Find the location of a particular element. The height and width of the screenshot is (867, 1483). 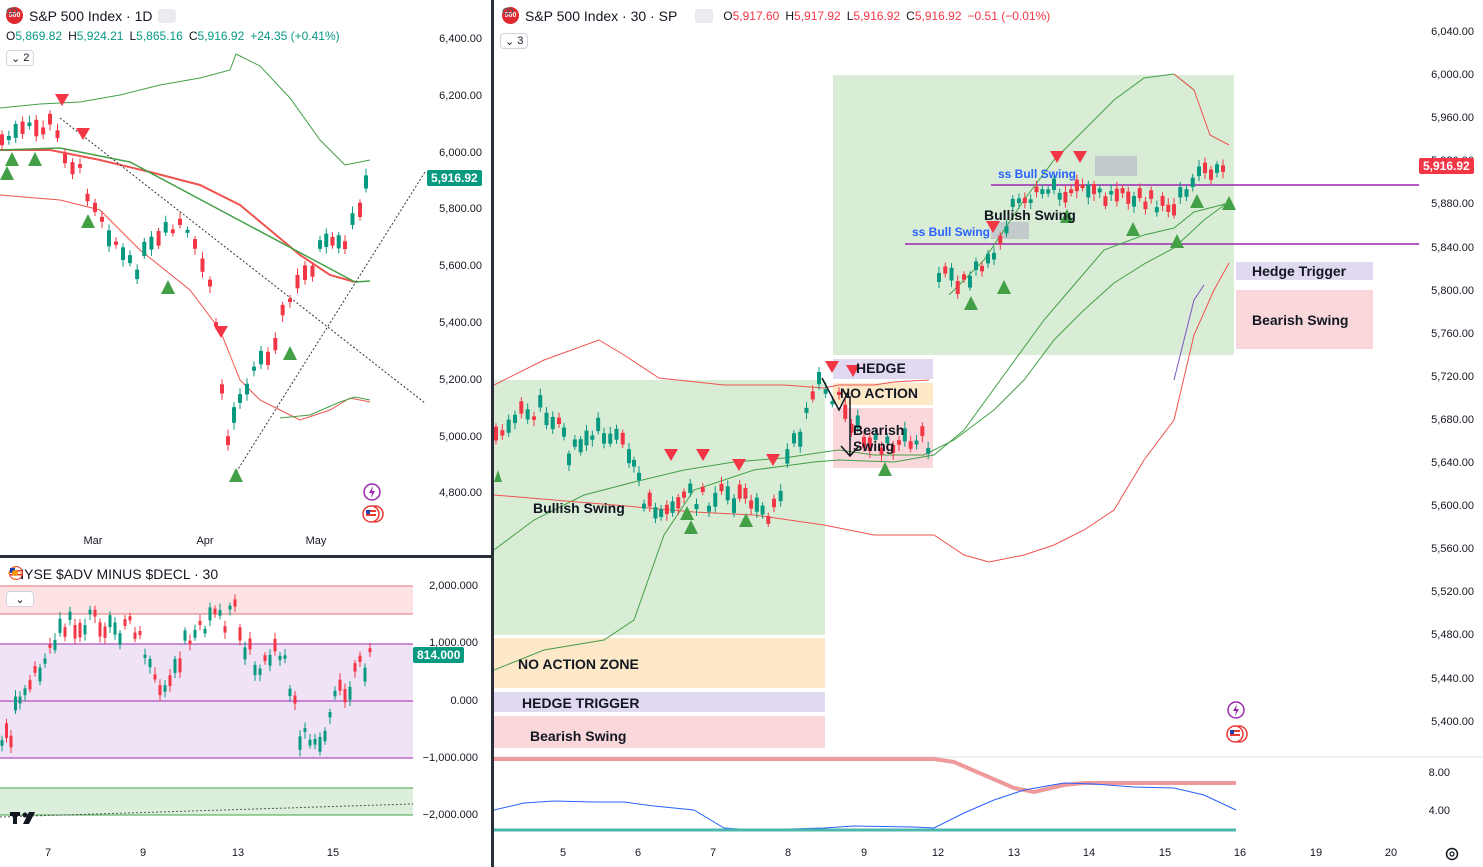

axis-label: 6,000.00 is located at coordinates (1452, 75).